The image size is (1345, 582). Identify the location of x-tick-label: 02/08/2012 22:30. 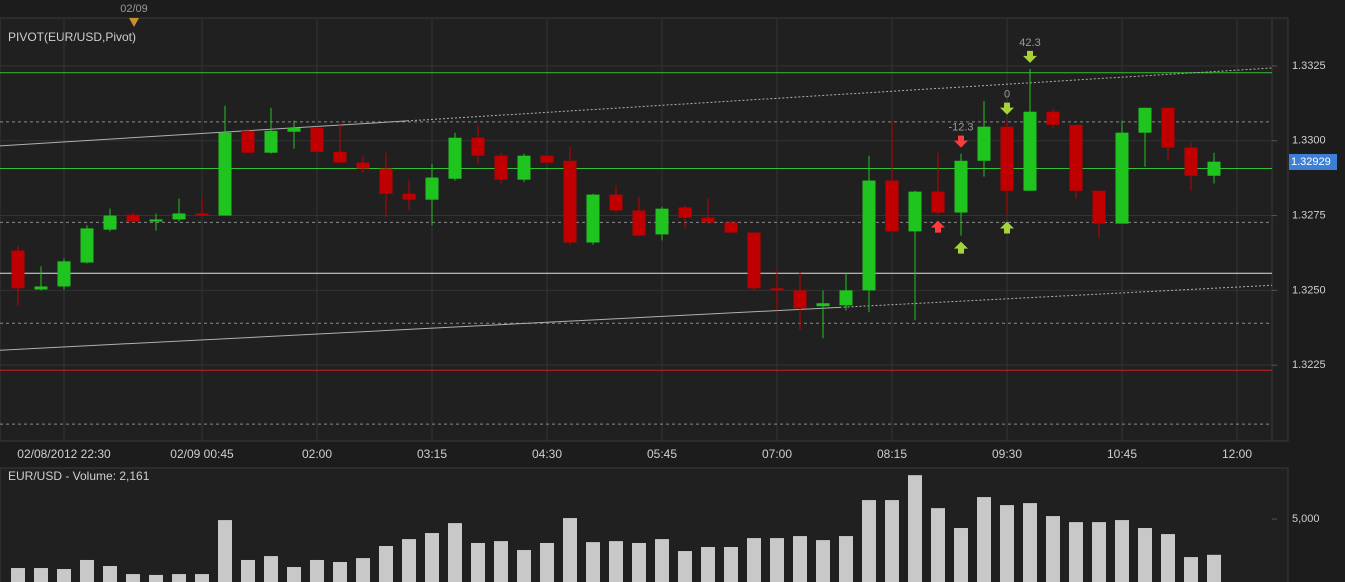
(64, 454).